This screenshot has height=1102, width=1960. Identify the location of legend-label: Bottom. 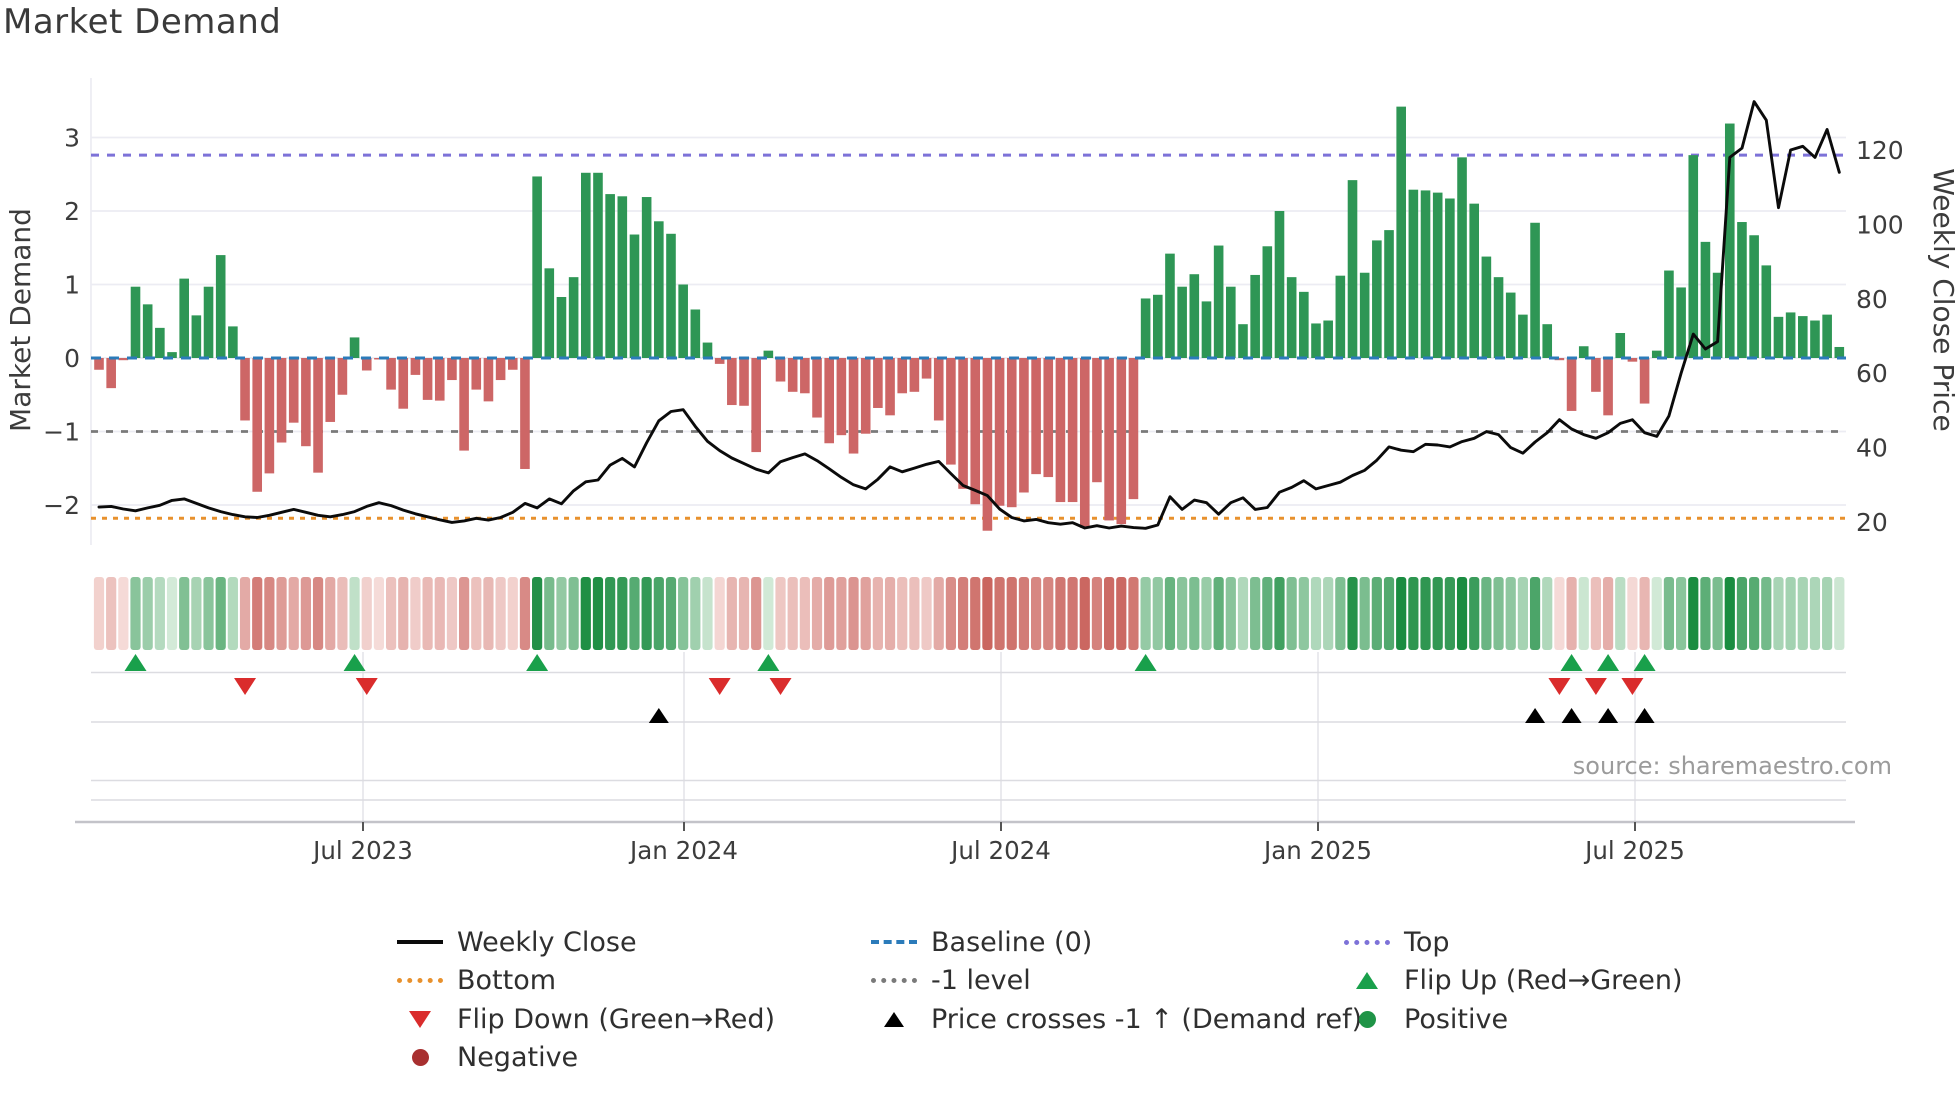
(507, 980).